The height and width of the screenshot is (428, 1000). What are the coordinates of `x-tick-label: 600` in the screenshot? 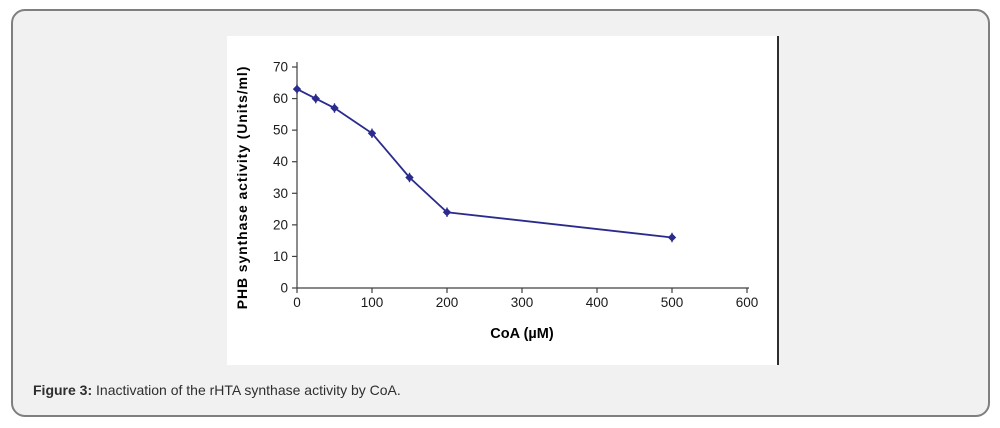 It's located at (747, 302).